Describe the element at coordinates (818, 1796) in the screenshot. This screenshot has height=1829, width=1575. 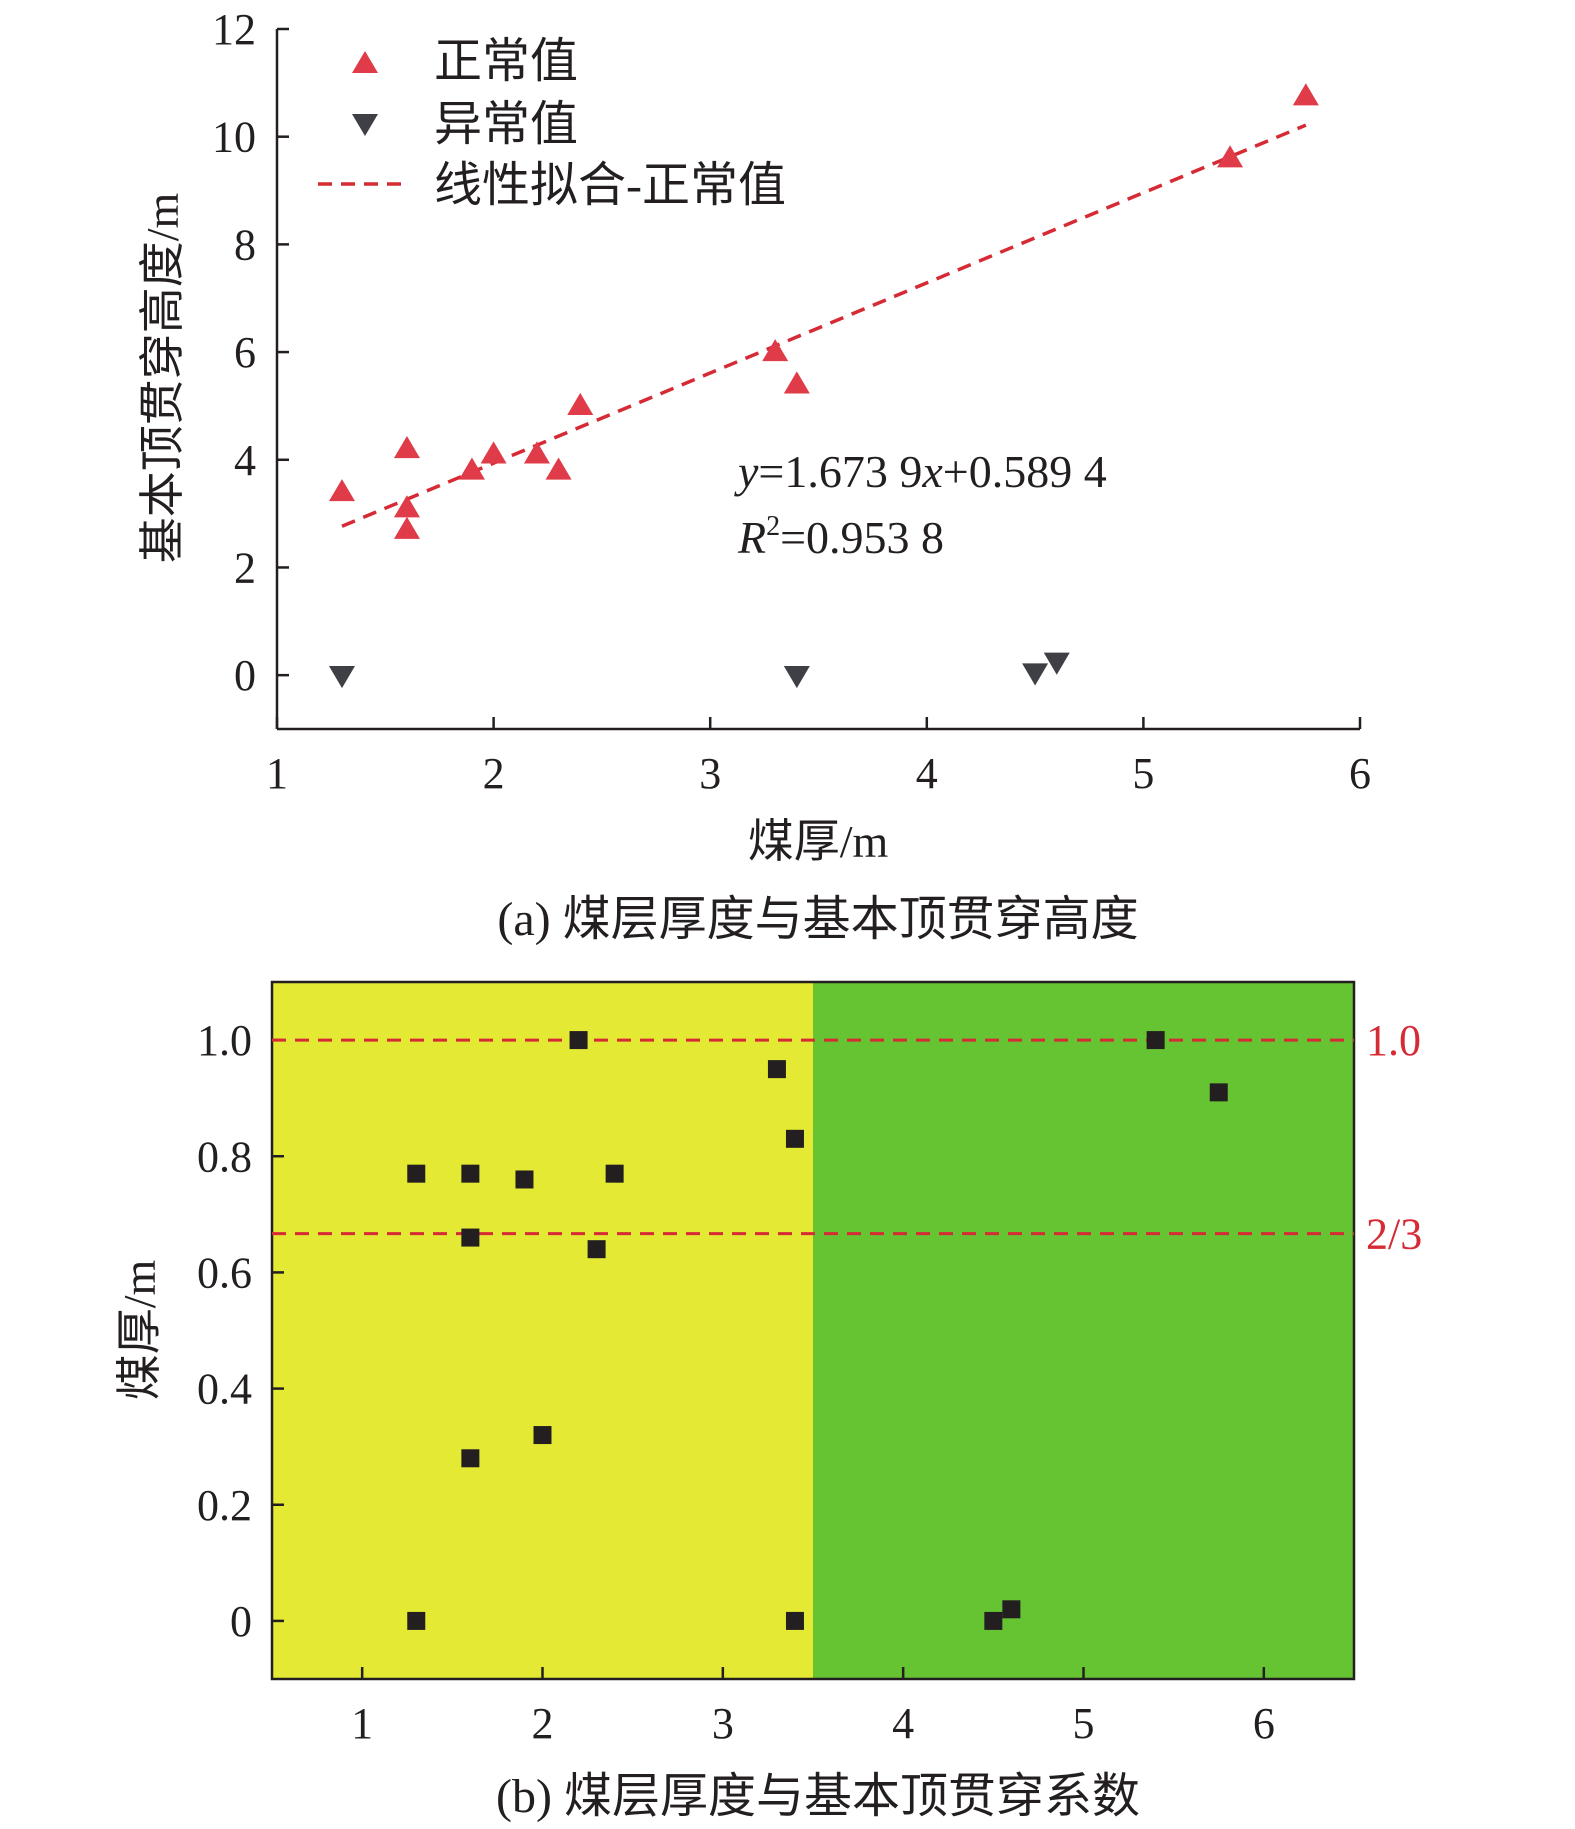
I see `b-caption: (b) 煤层厚度与基本顶贯穿系数` at that location.